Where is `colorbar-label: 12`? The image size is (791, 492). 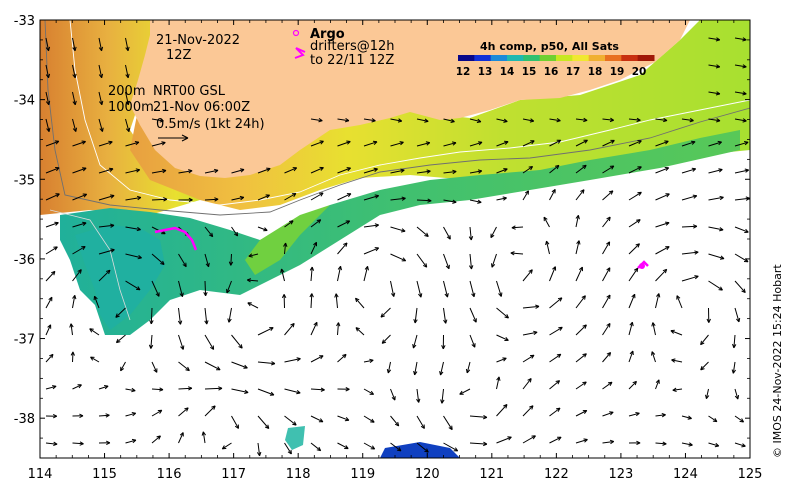 colorbar-label: 12 is located at coordinates (463, 72).